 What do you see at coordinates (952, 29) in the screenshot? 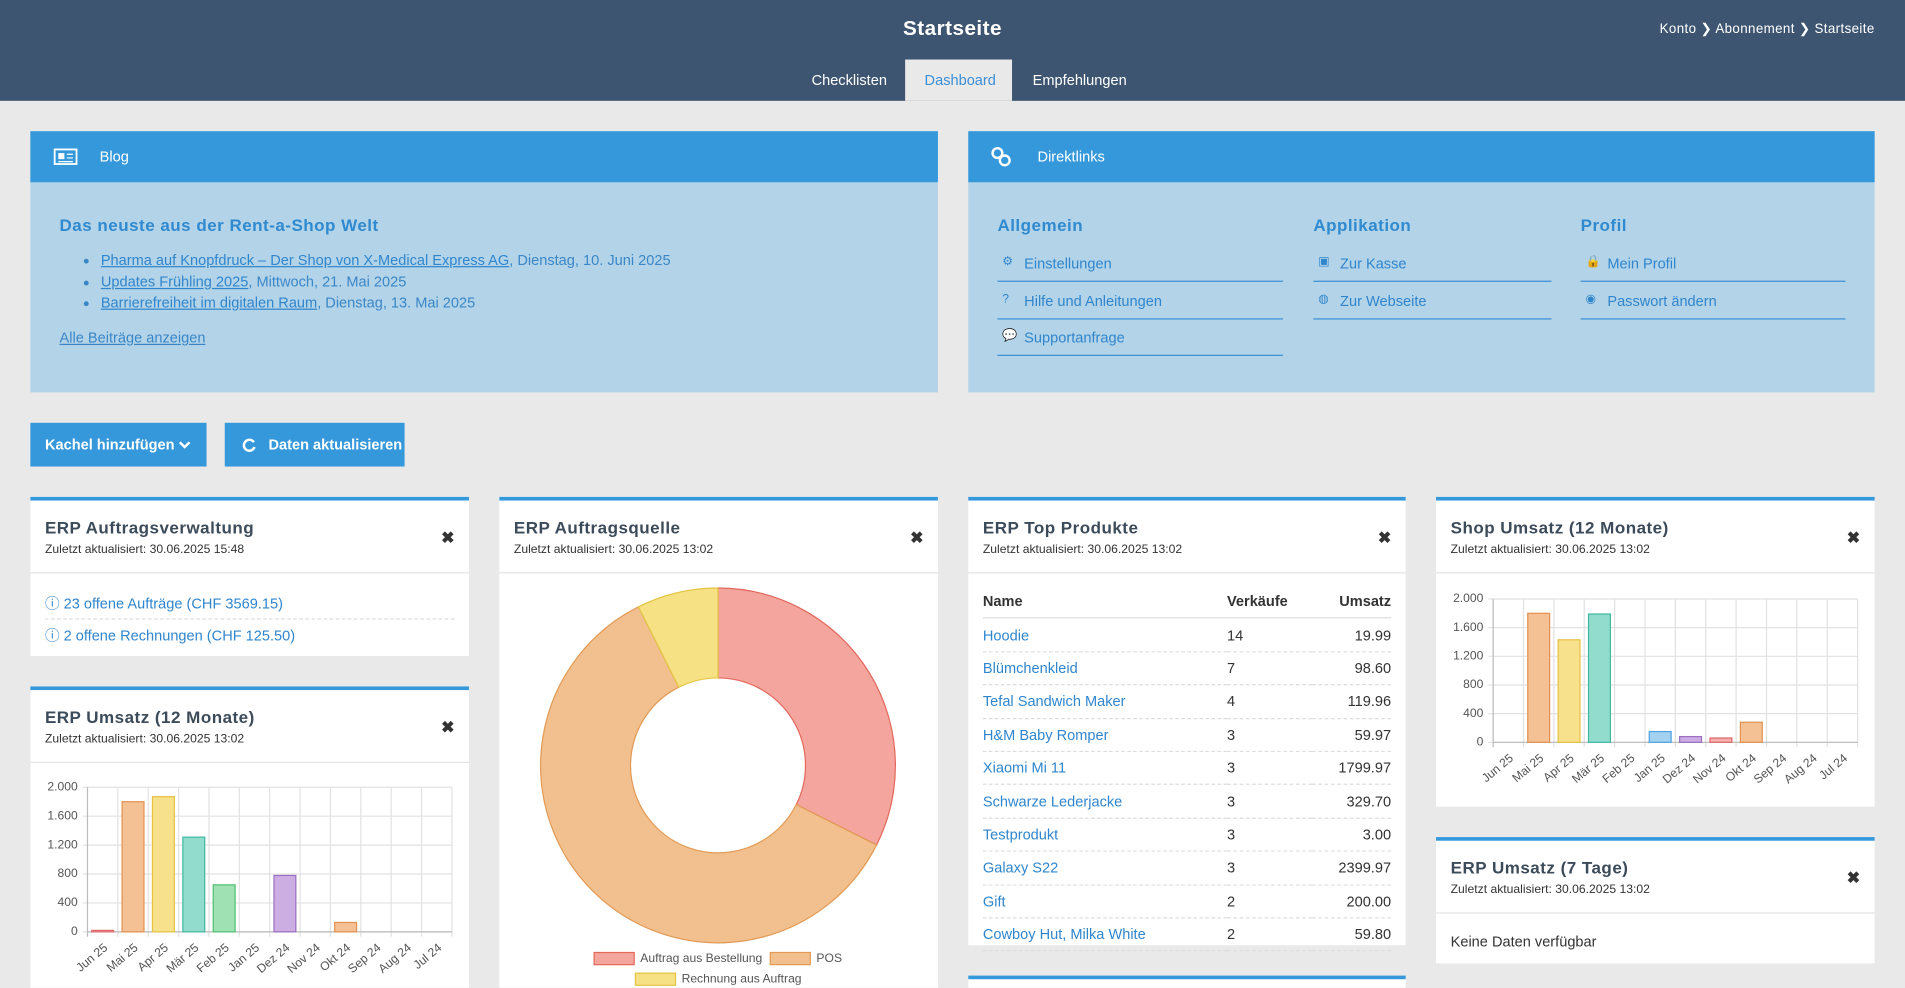
I see `page-title: Startseite` at bounding box center [952, 29].